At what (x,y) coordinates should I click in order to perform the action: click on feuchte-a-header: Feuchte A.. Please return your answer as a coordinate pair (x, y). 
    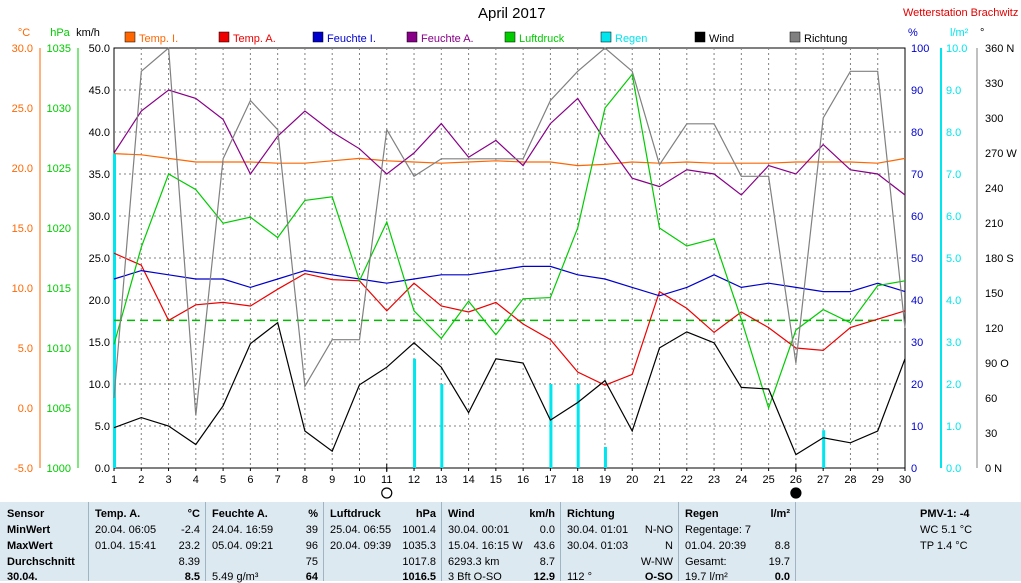
    Looking at the image, I should click on (240, 514).